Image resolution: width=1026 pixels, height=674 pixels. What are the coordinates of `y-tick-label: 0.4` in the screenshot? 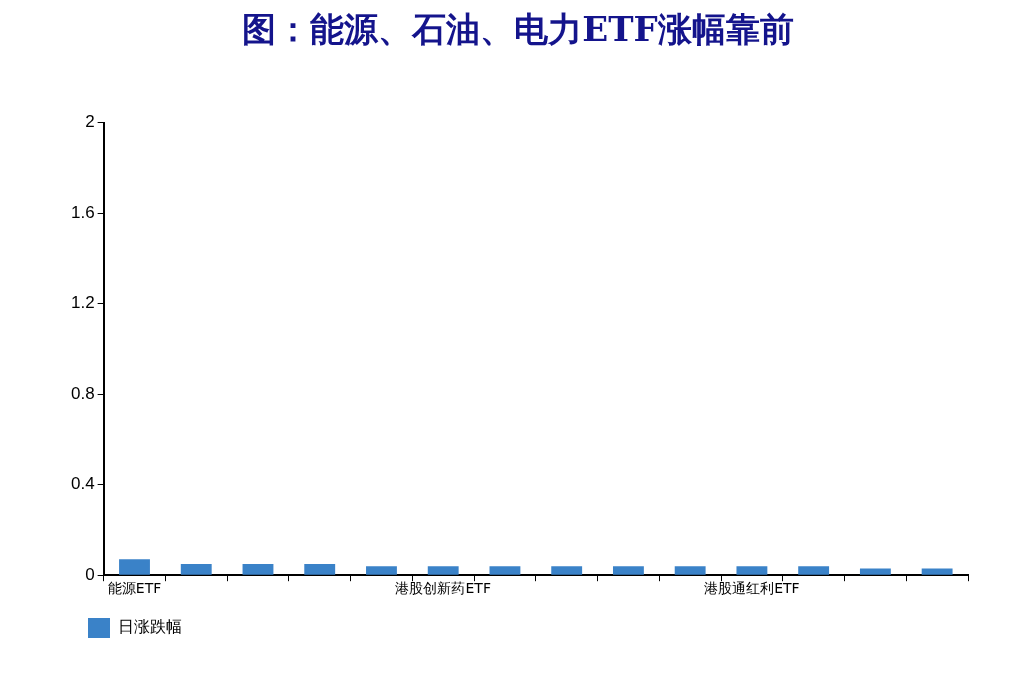 It's located at (82, 484).